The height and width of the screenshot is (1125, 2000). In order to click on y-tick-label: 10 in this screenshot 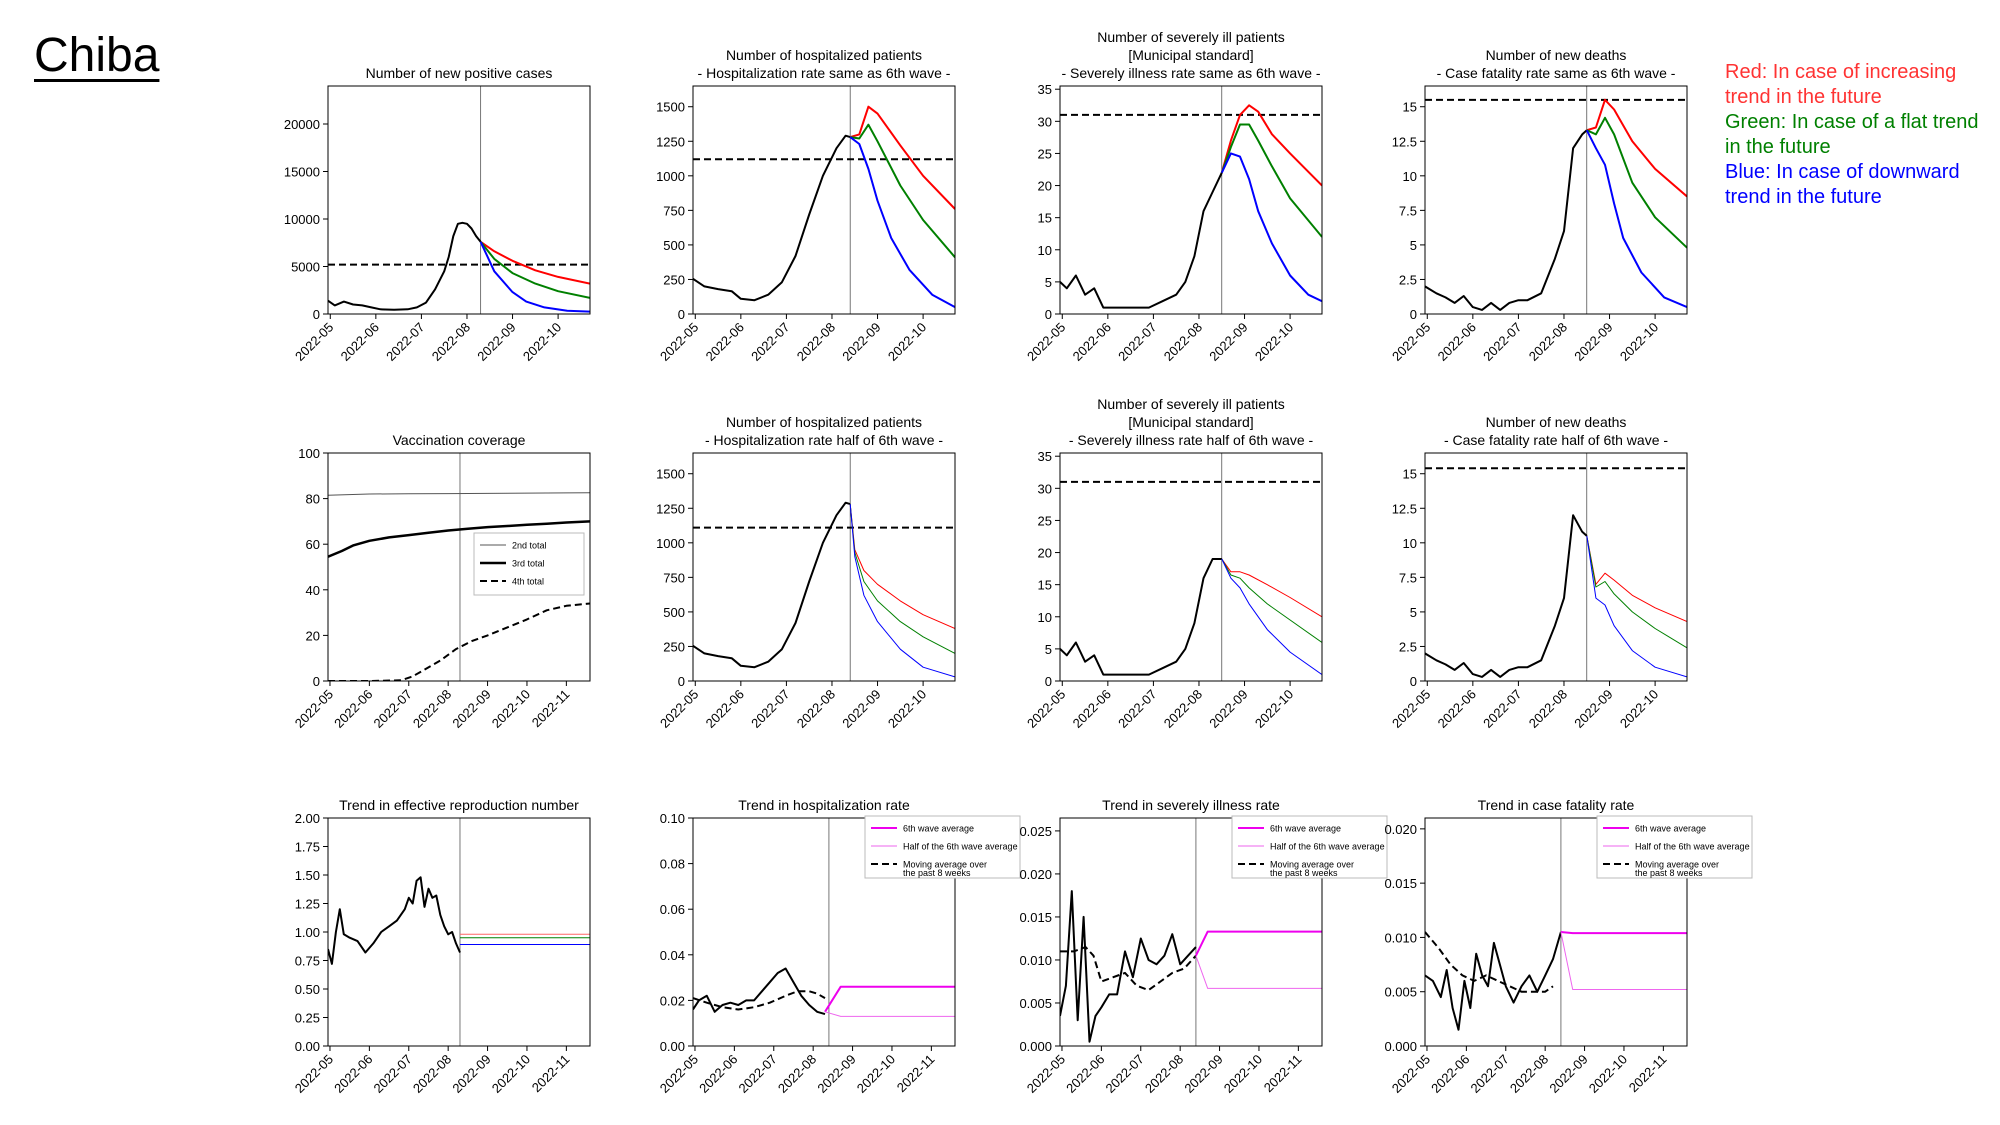, I will do `click(1410, 543)`.